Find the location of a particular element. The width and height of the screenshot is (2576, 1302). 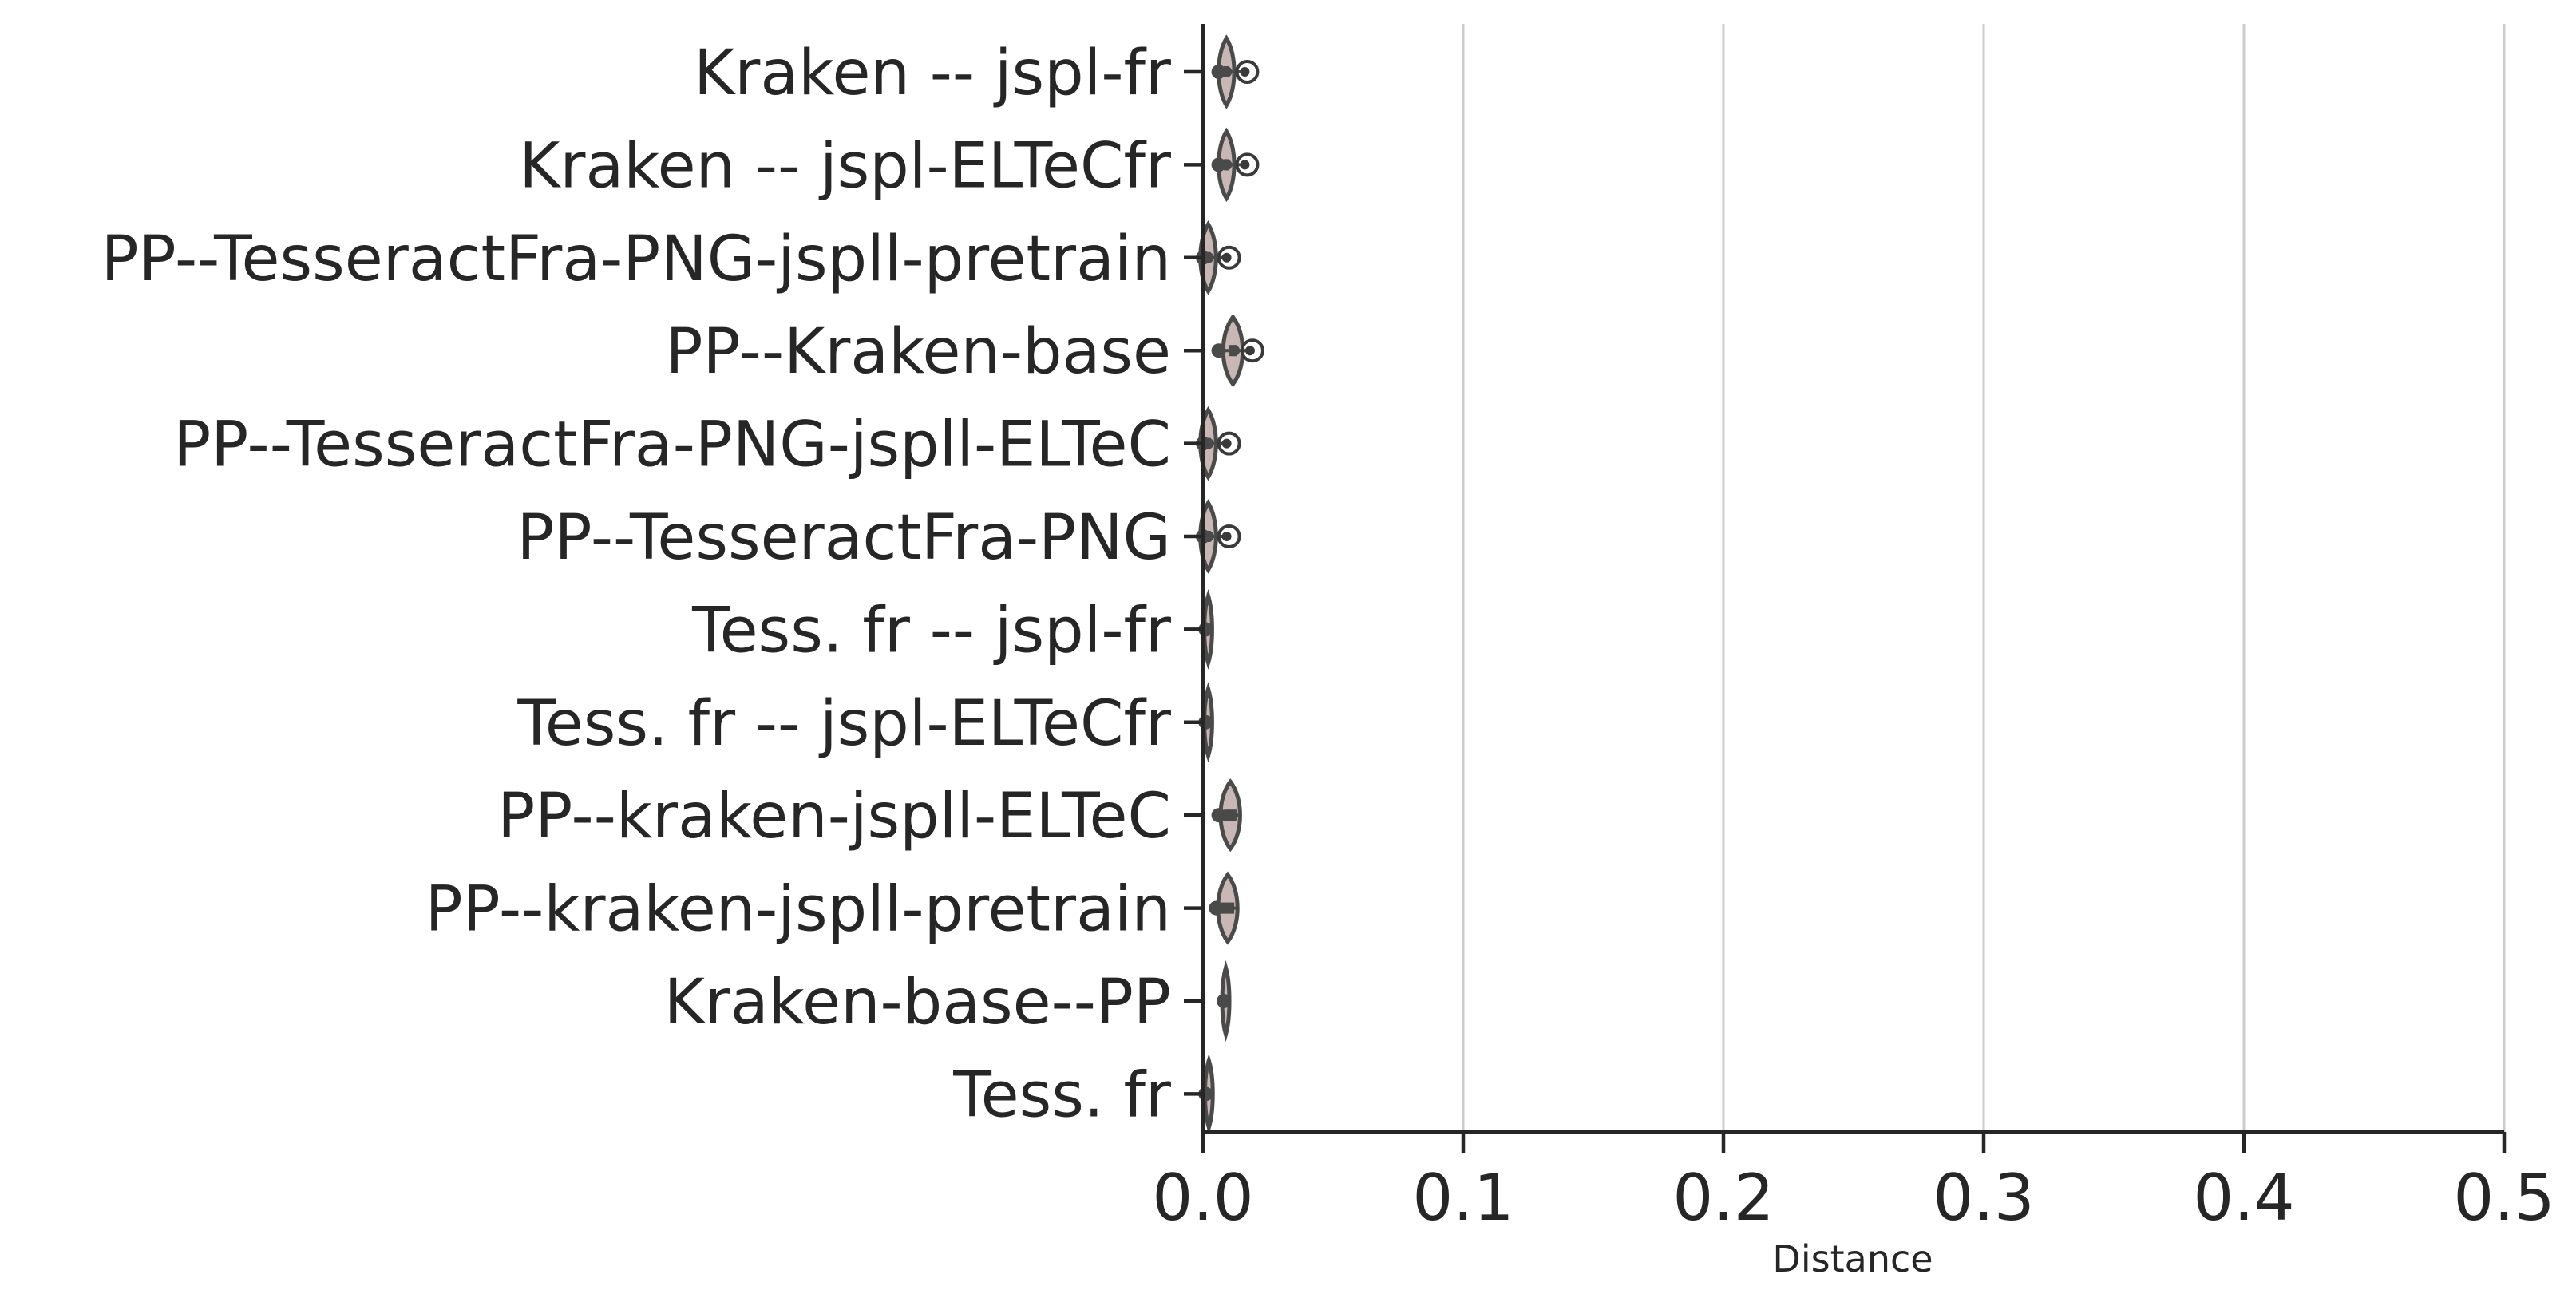

x-axis-title: Distance is located at coordinates (1853, 1258).